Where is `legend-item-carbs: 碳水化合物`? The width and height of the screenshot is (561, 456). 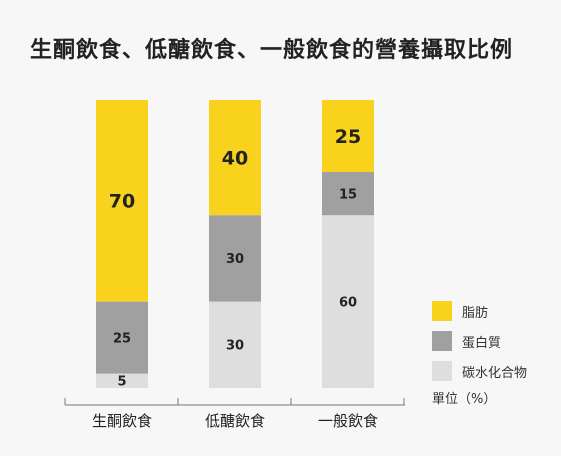 legend-item-carbs: 碳水化合物 is located at coordinates (479, 371).